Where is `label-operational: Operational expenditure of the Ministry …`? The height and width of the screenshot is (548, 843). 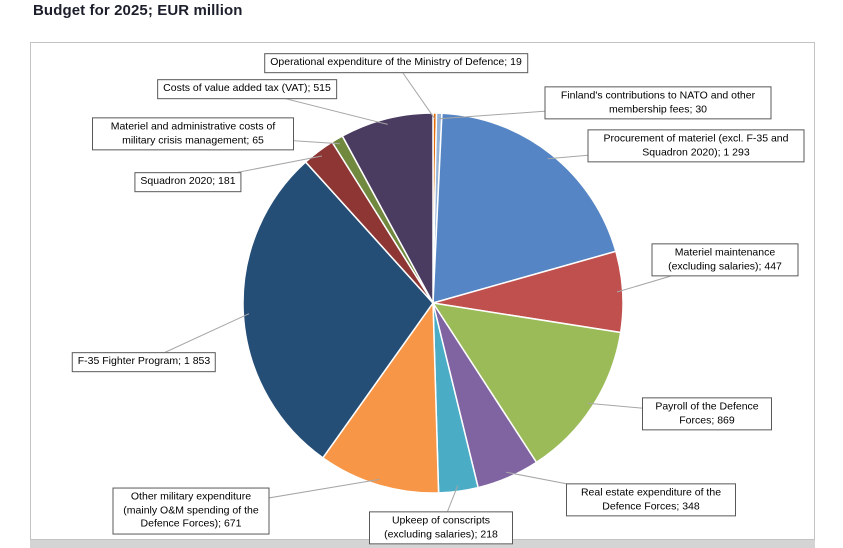 label-operational: Operational expenditure of the Ministry … is located at coordinates (396, 63).